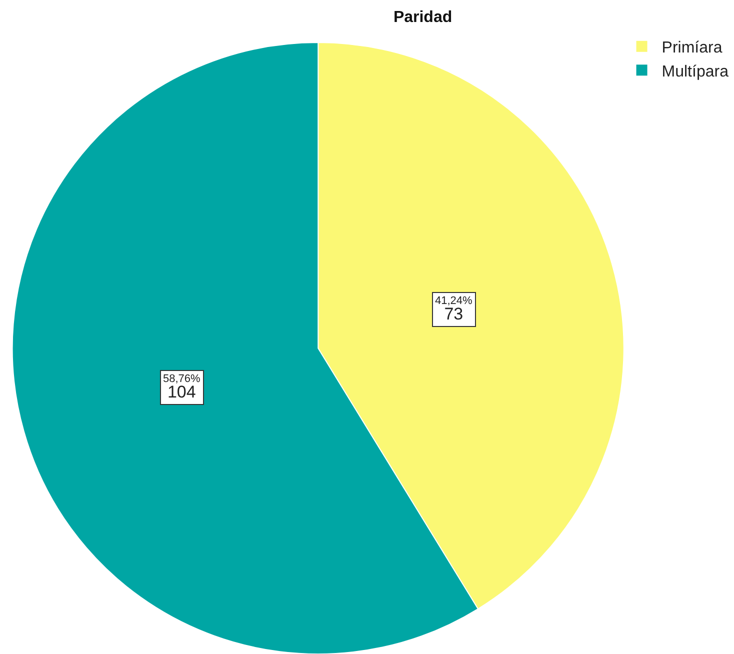 This screenshot has width=734, height=654. What do you see at coordinates (182, 387) in the screenshot?
I see `data-label: 58,76% 104` at bounding box center [182, 387].